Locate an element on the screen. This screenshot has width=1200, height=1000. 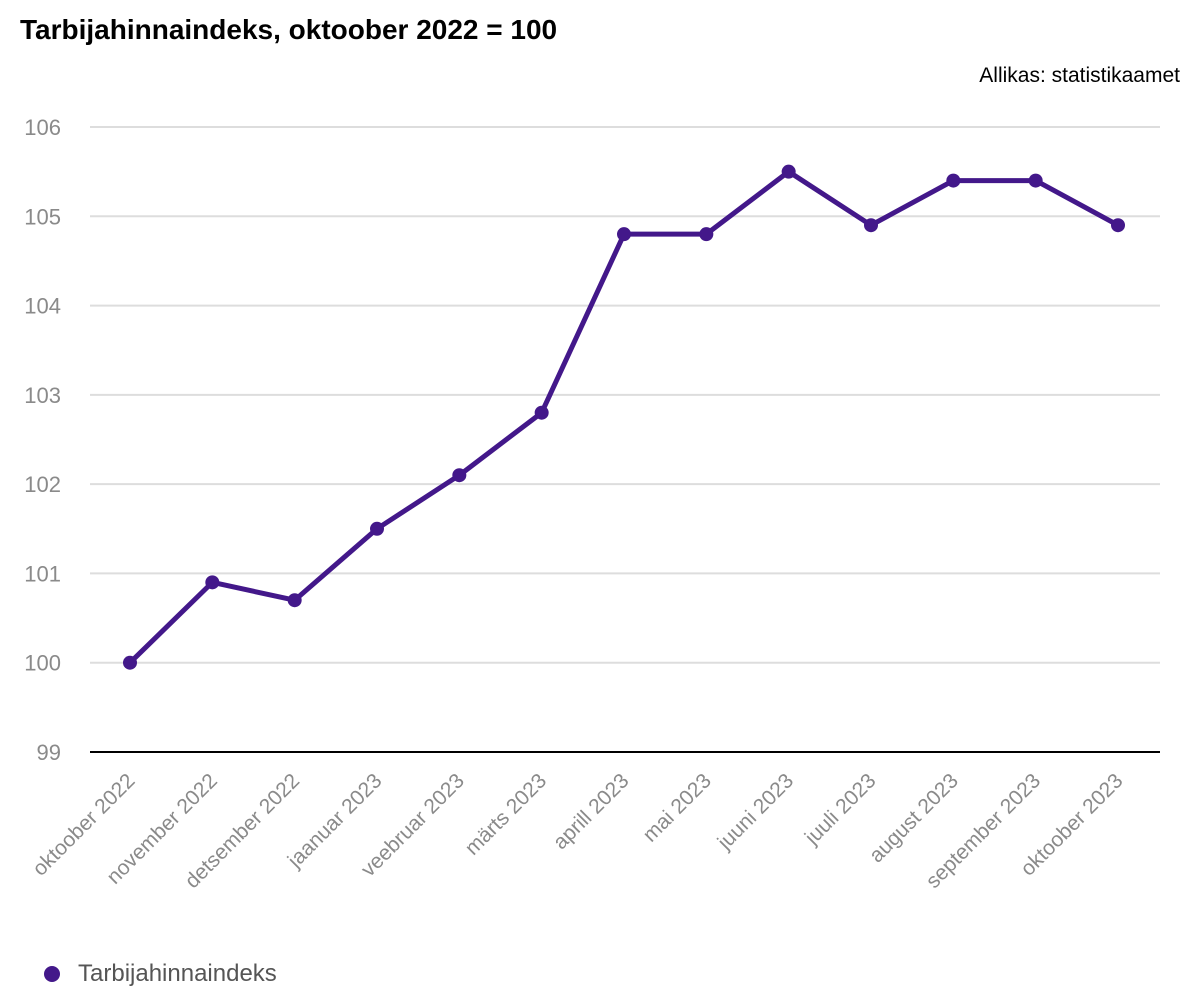
x-tick-label: juuni 2023 is located at coordinates (756, 812).